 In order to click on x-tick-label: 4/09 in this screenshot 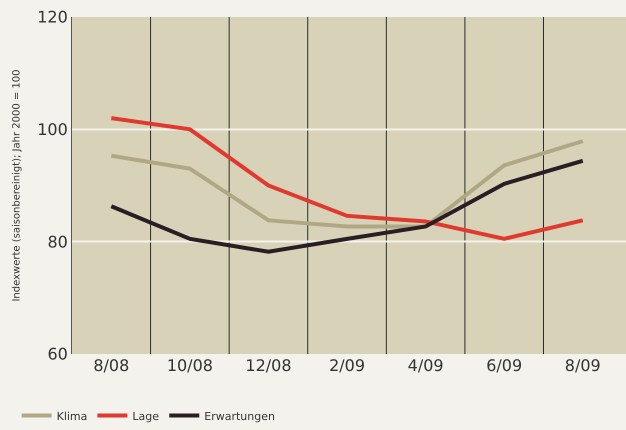, I will do `click(426, 365)`.